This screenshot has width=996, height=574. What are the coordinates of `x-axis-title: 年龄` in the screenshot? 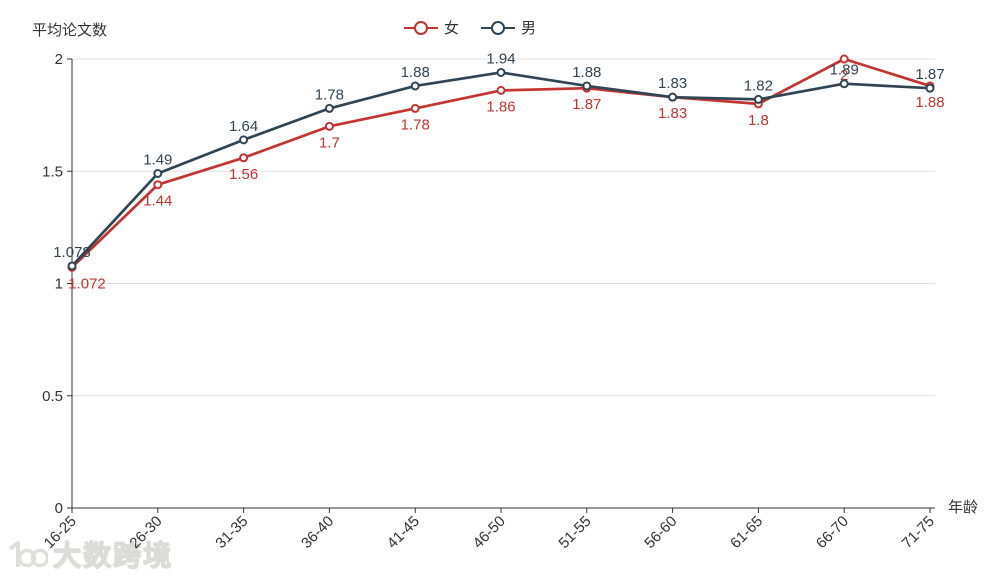 It's located at (963, 507).